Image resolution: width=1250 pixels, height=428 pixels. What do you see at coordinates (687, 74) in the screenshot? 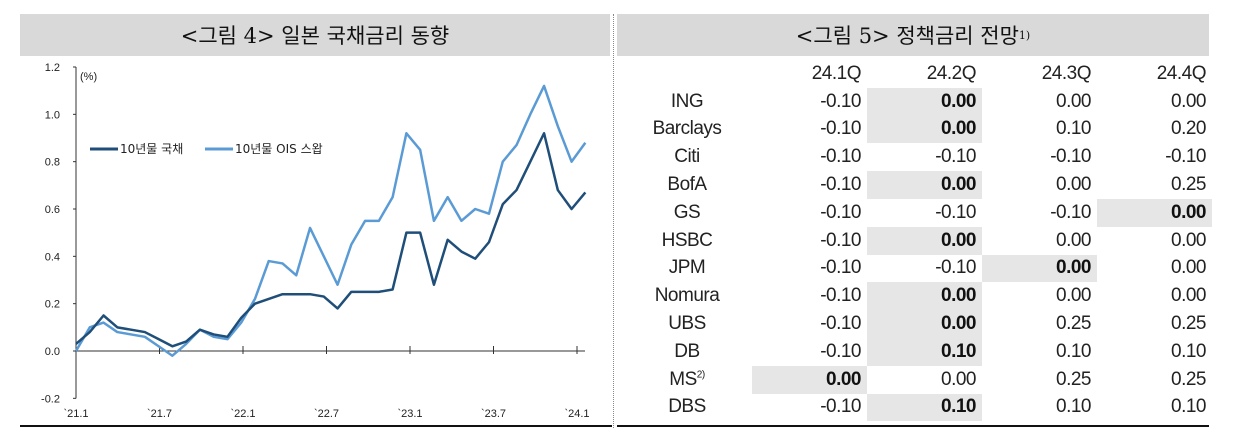
I see `header-blank` at bounding box center [687, 74].